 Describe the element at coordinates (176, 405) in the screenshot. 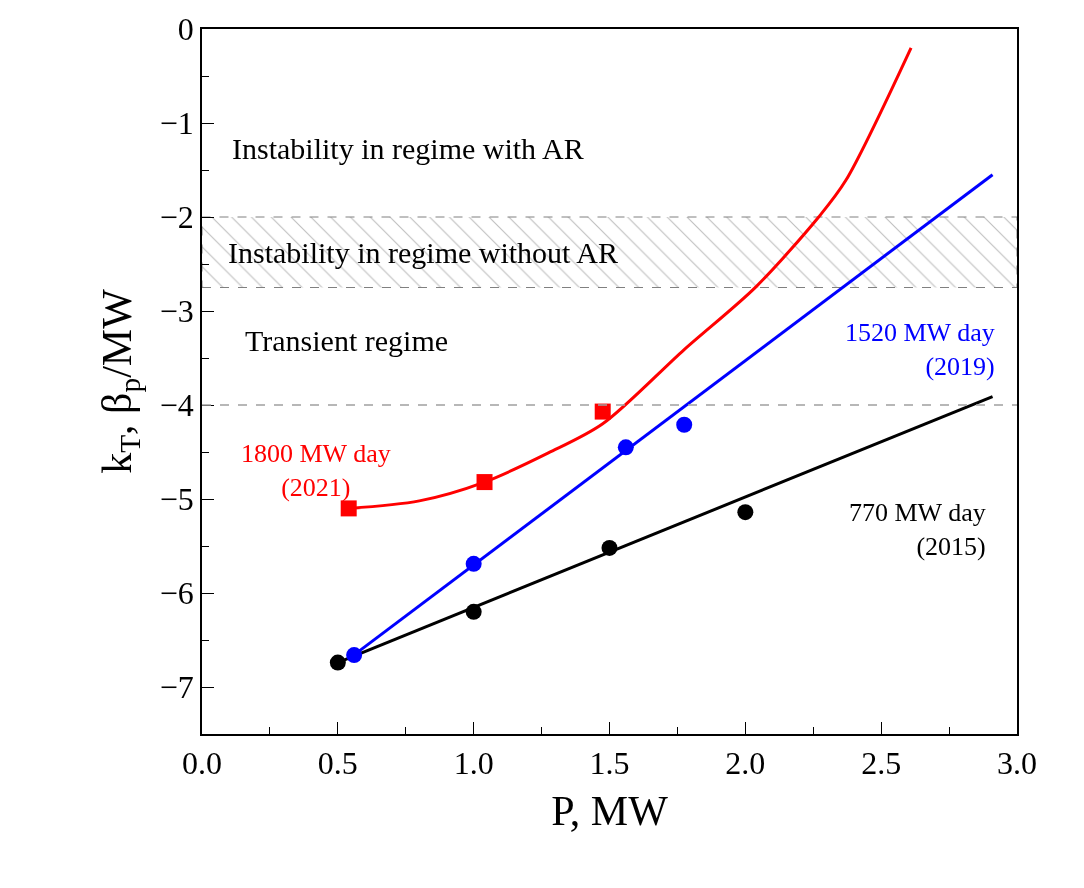

I see `y-tick-label: −4` at that location.